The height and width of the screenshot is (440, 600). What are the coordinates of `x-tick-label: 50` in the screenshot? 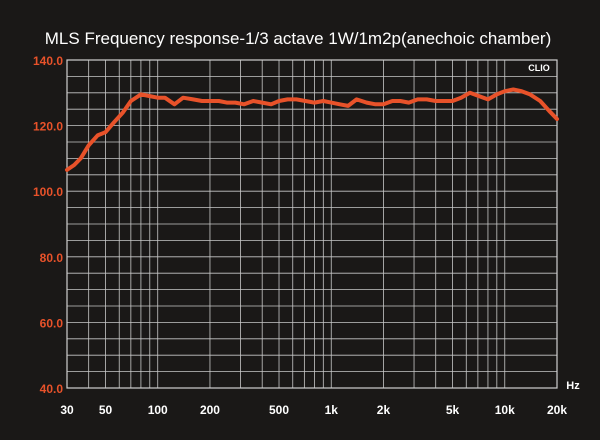 It's located at (106, 410).